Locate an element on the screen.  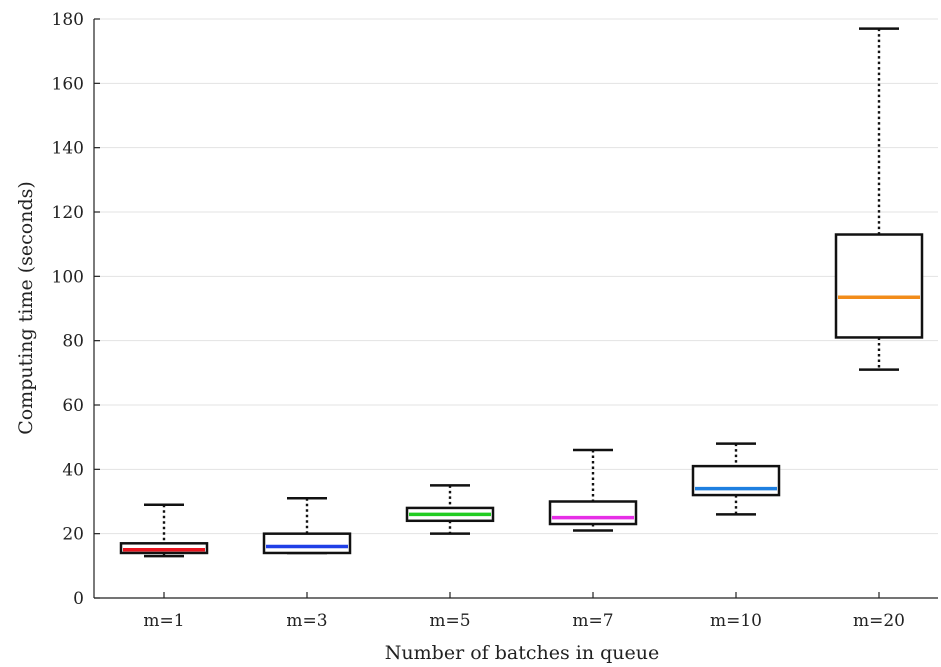
y-tick-label-160: 160 is located at coordinates (68, 84).